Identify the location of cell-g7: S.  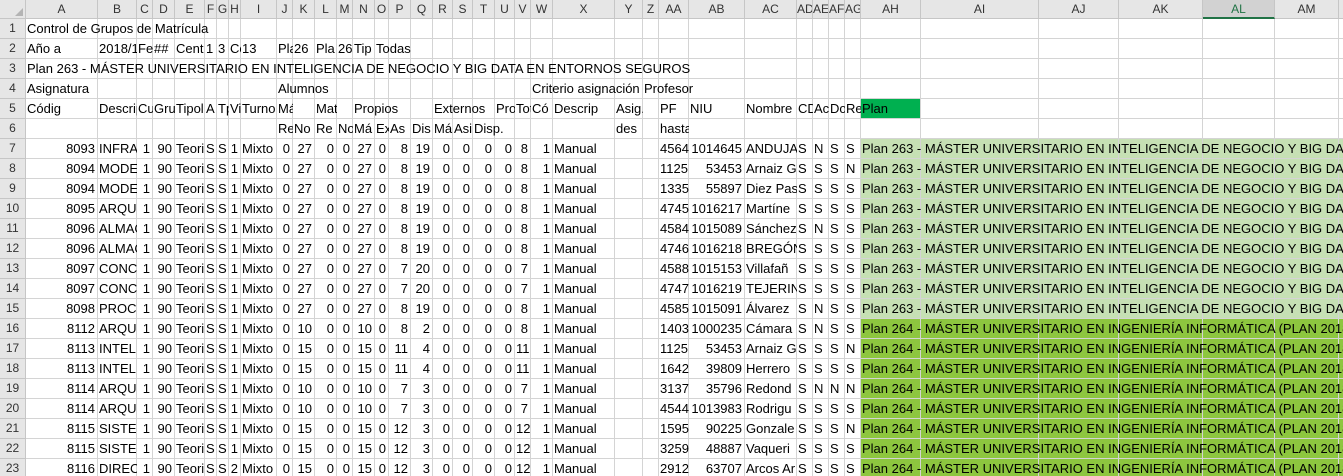
(222, 148).